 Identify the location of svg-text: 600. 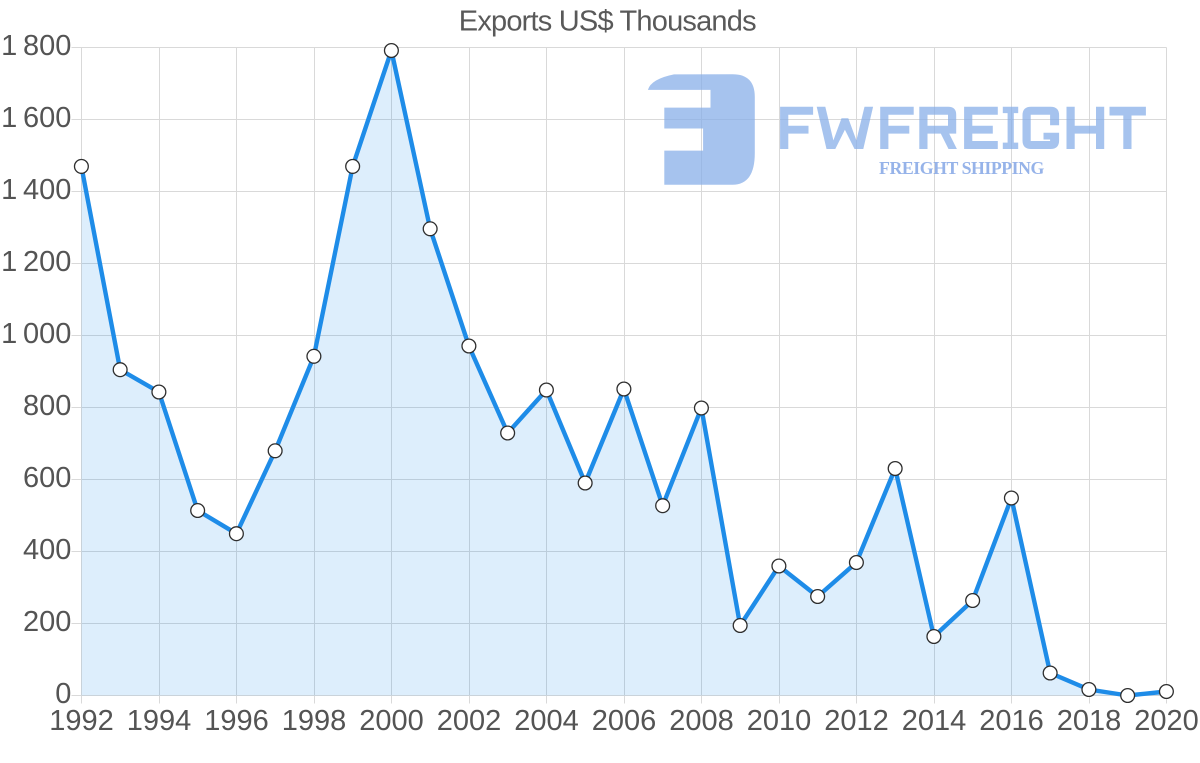
(47, 478).